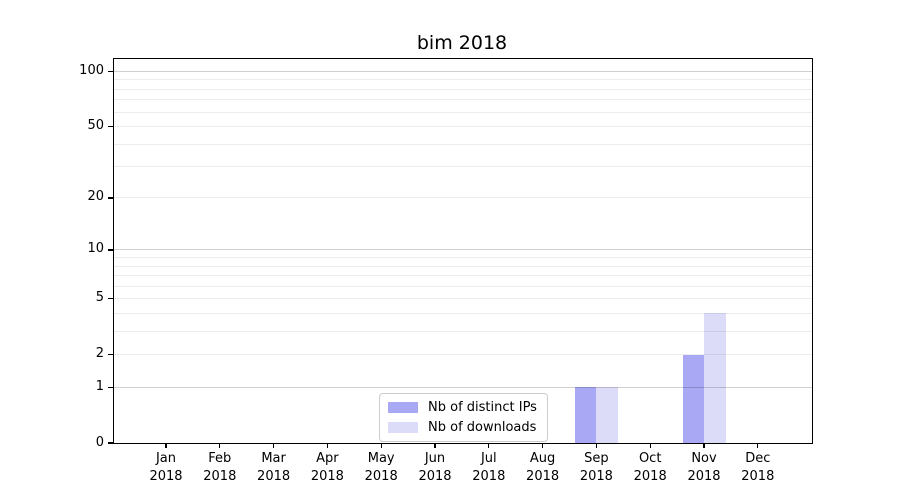 The height and width of the screenshot is (500, 900). I want to click on y-tick-label: 100, so click(91, 71).